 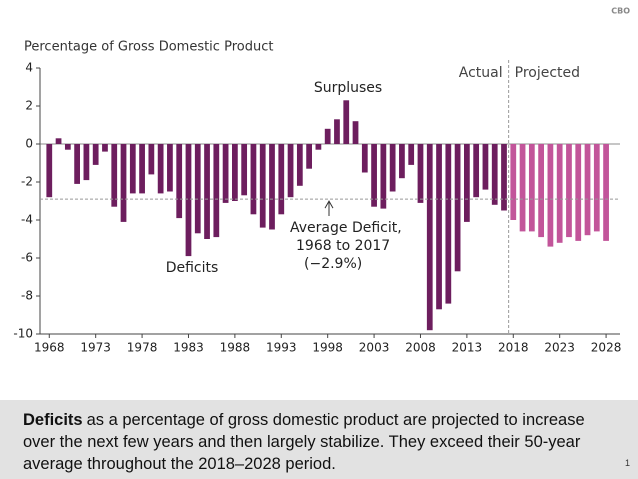 I want to click on x-tick-label: 1993, so click(x=281, y=348).